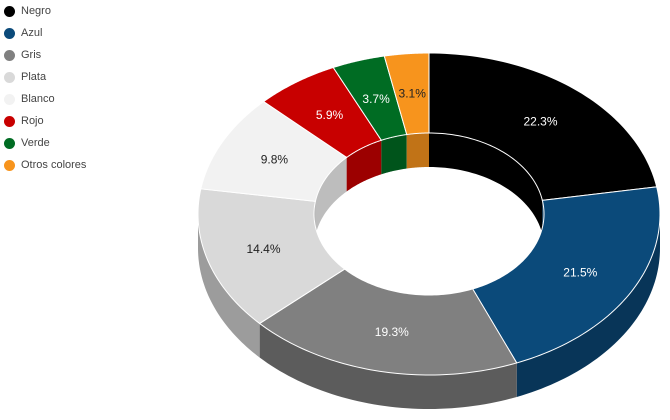  What do you see at coordinates (392, 332) in the screenshot?
I see `slice-label-gris: 19.3%` at bounding box center [392, 332].